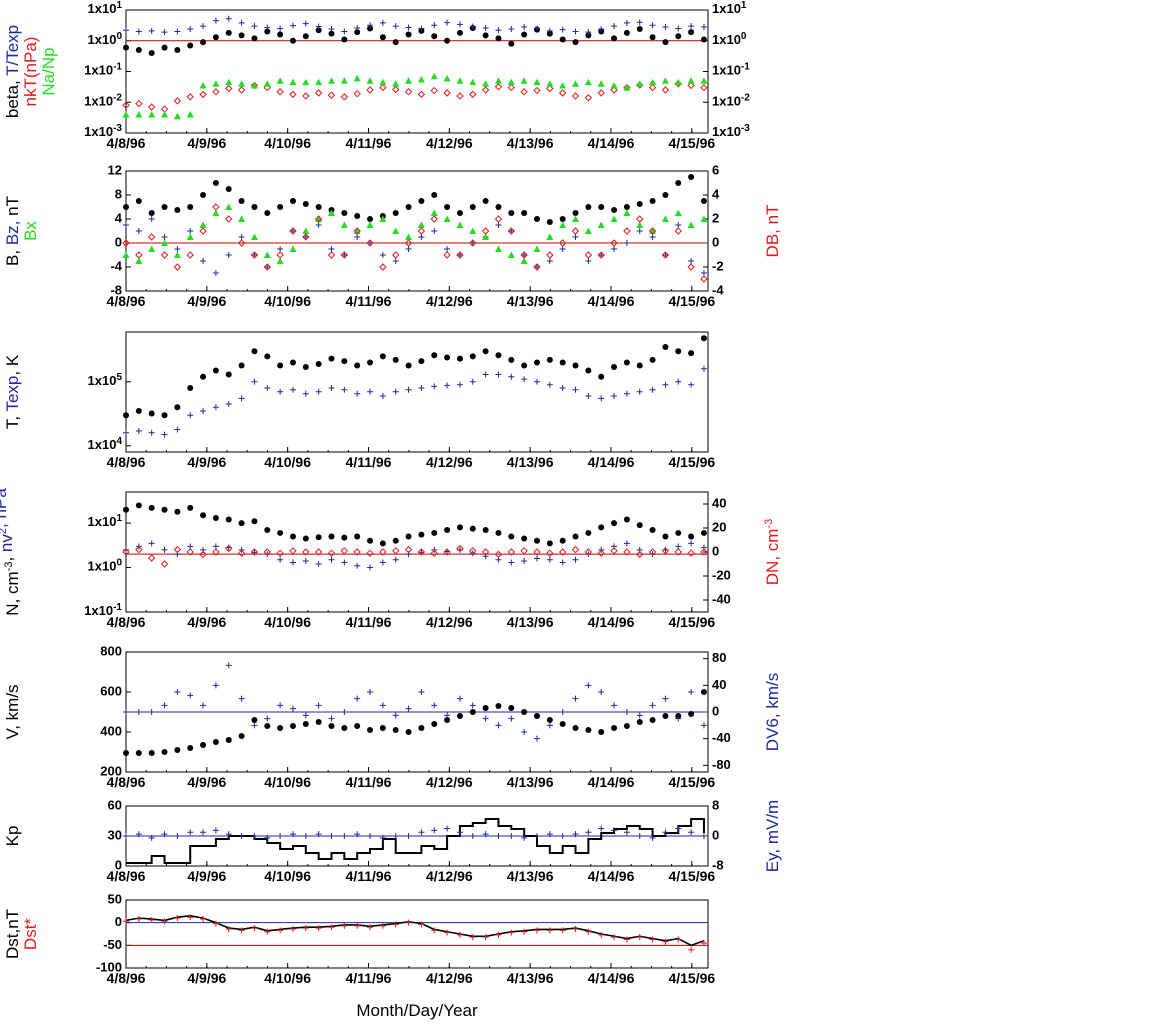  What do you see at coordinates (691, 143) in the screenshot?
I see `panel-p1-date-label: 4/15/96` at bounding box center [691, 143].